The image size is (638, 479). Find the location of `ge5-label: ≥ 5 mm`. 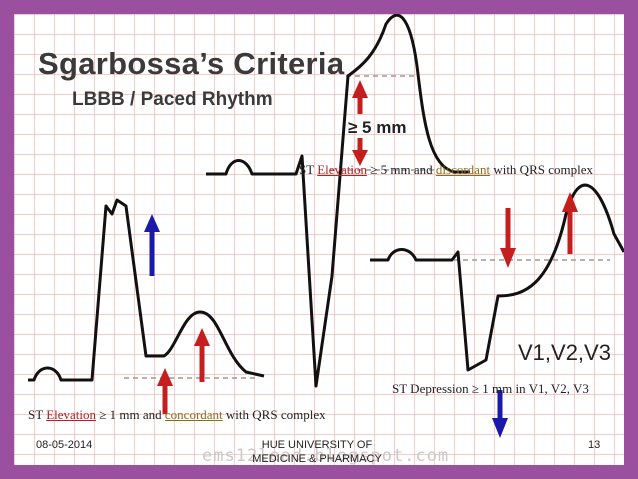

ge5-label: ≥ 5 mm is located at coordinates (377, 127).